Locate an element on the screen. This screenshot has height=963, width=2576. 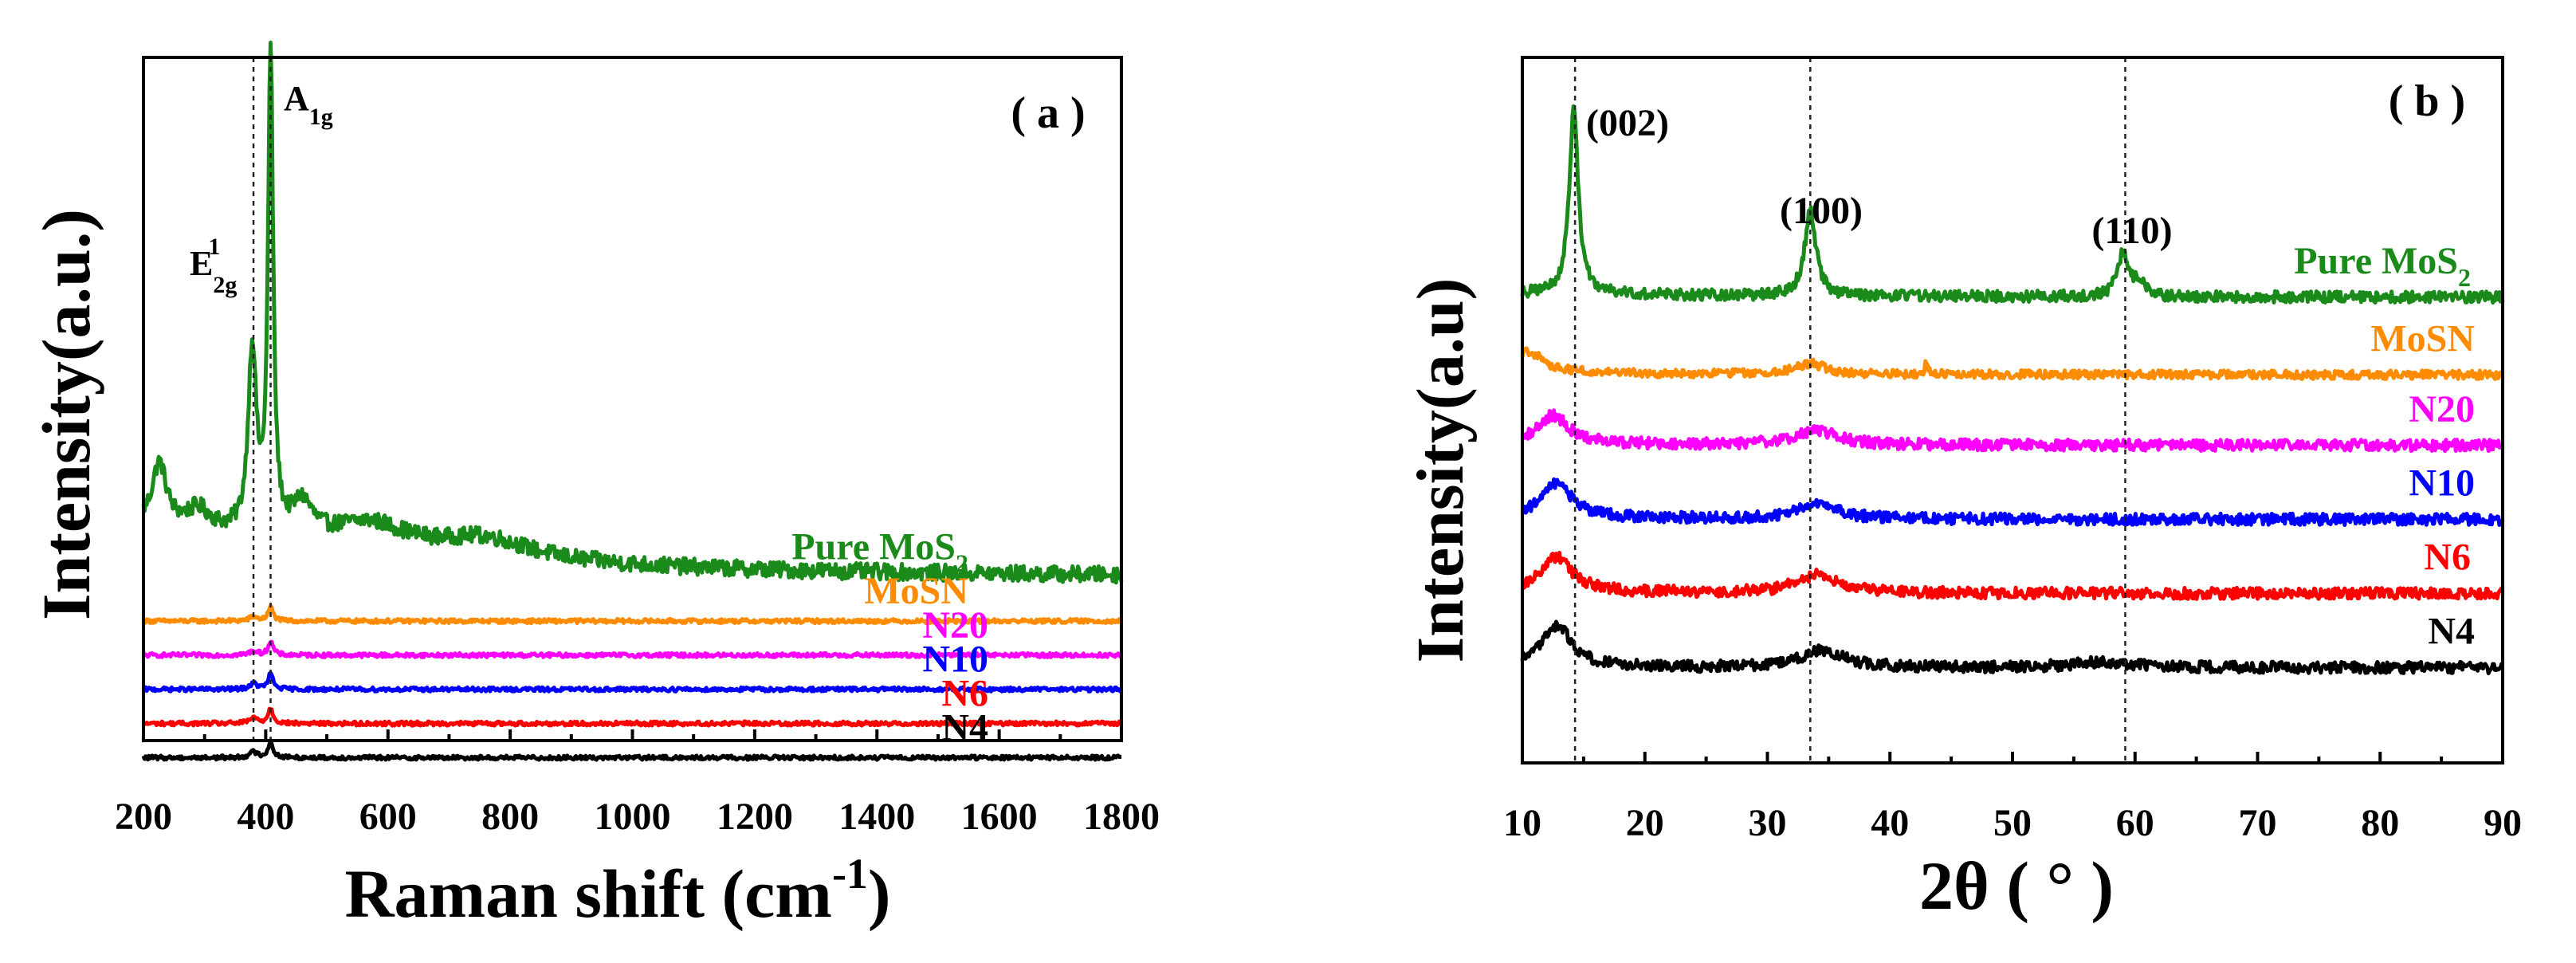
panel-a-peak-a1g-label: A1g is located at coordinates (308, 104).